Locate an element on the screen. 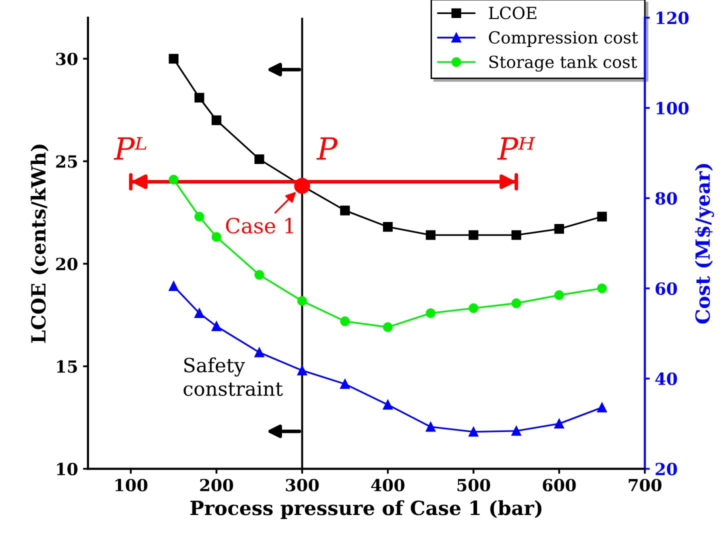 This screenshot has width=727, height=537. x-tick-label: 200 is located at coordinates (217, 485).